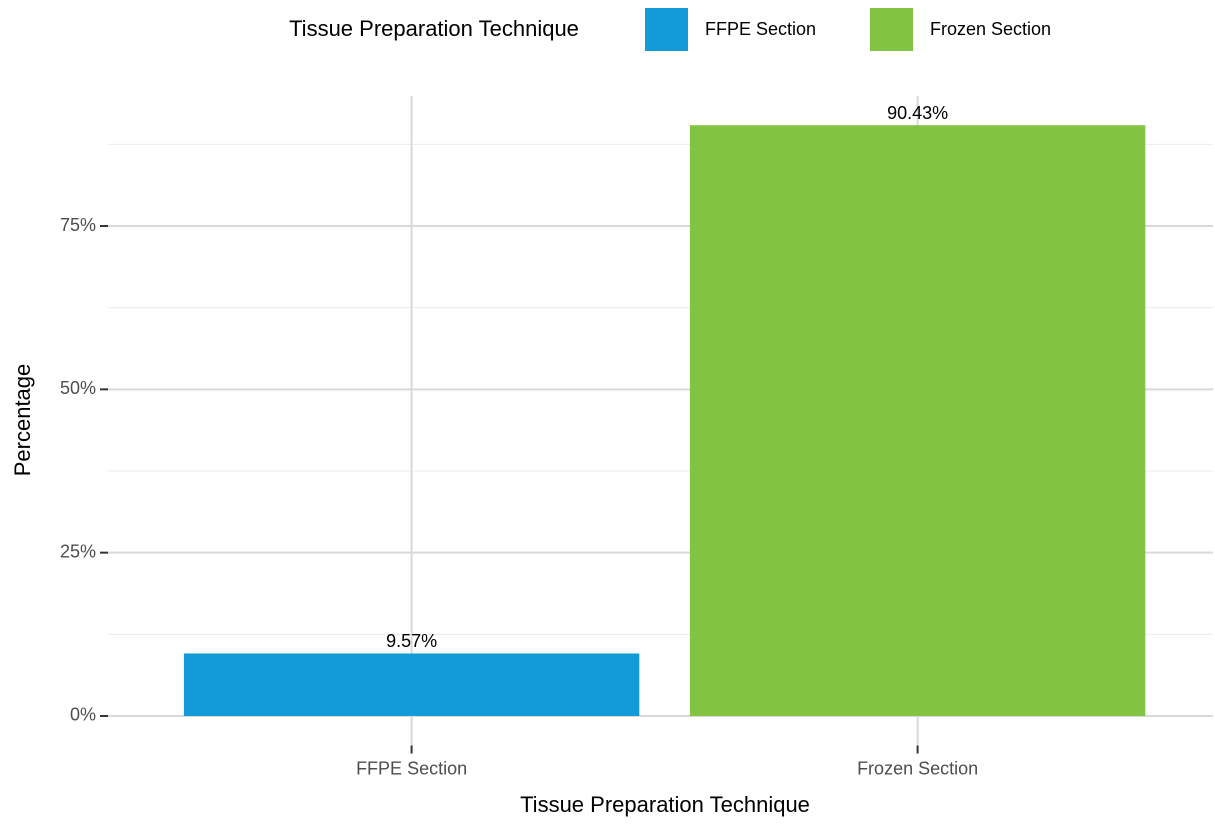 The height and width of the screenshot is (824, 1215). What do you see at coordinates (760, 29) in the screenshot?
I see `legend-label: FFPE Section` at bounding box center [760, 29].